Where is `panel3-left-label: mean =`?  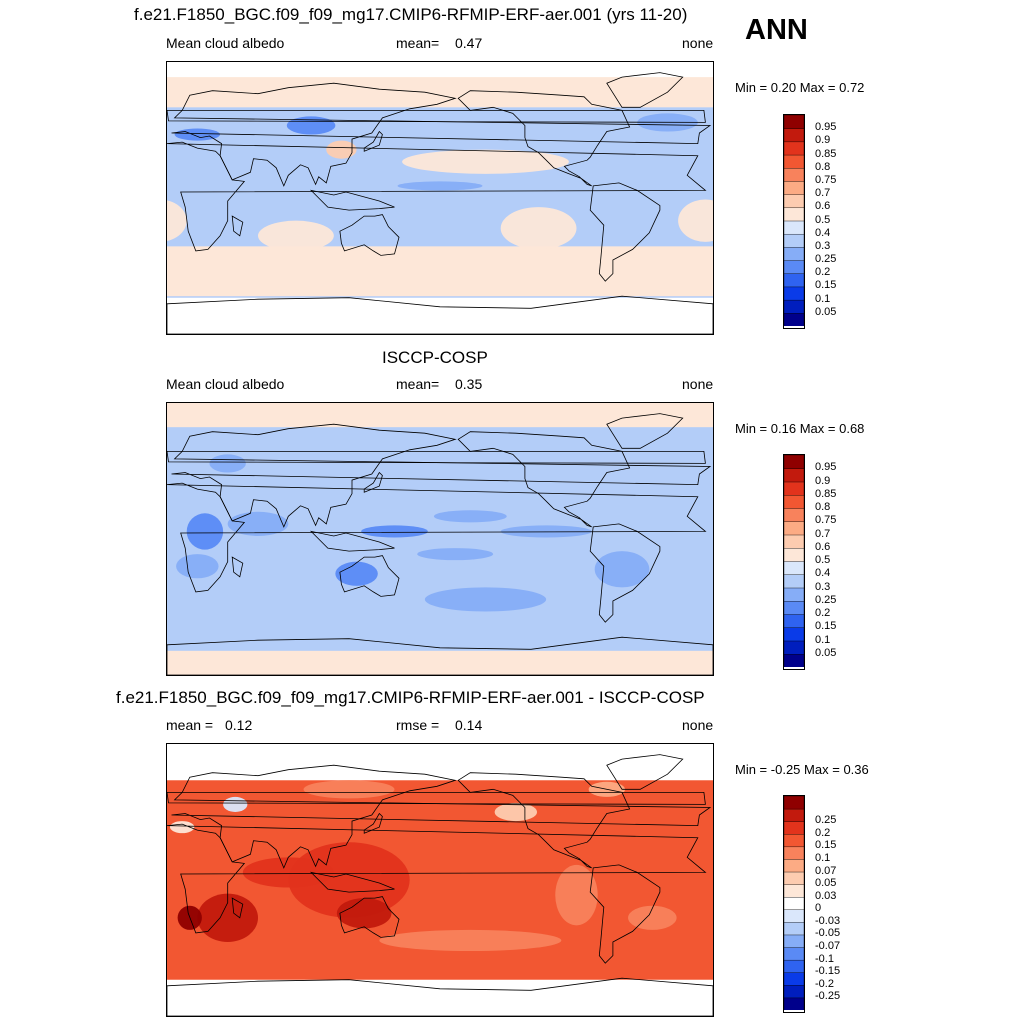 panel3-left-label: mean = is located at coordinates (190, 725).